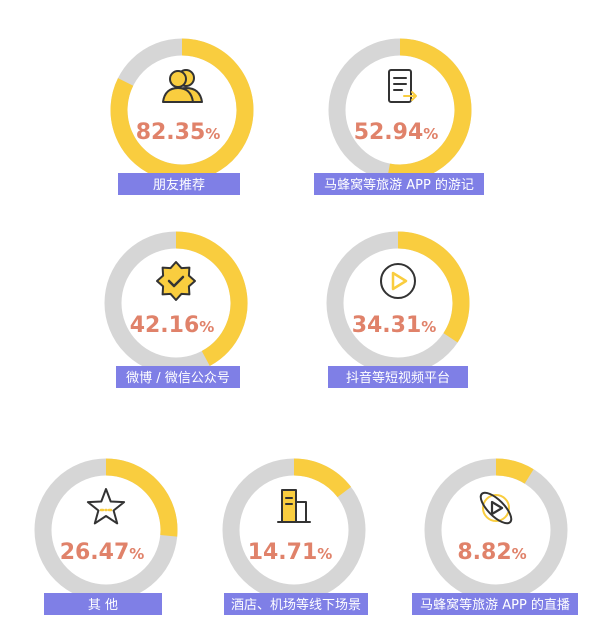 The height and width of the screenshot is (640, 600). Describe the element at coordinates (176, 281) in the screenshot. I see `verified-badge-icon` at that location.